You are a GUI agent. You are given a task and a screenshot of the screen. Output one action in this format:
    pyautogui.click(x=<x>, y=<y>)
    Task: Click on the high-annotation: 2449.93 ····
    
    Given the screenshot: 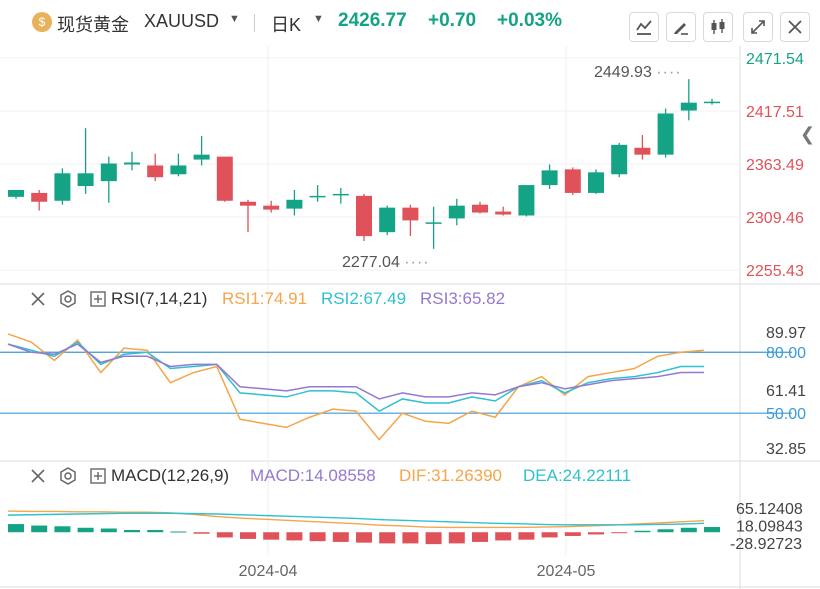 What is the action you would take?
    pyautogui.click(x=638, y=73)
    